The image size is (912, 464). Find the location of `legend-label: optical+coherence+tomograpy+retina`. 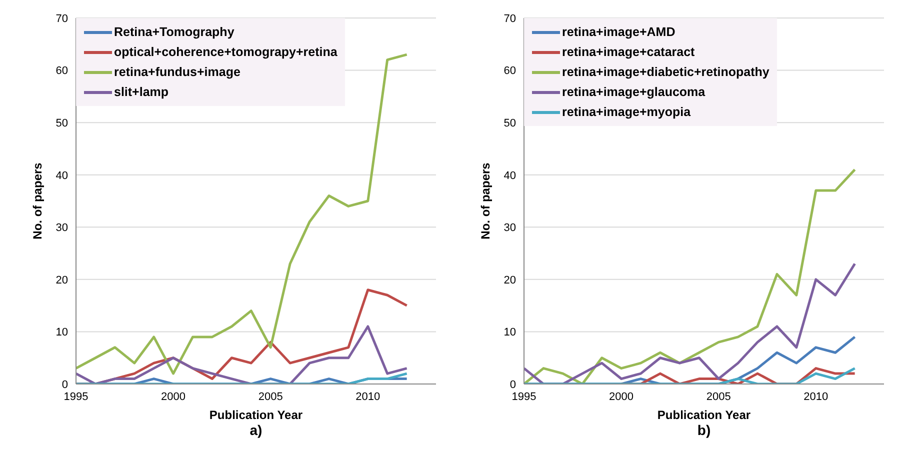

legend-label: optical+coherence+tomograpy+retina is located at coordinates (226, 52).